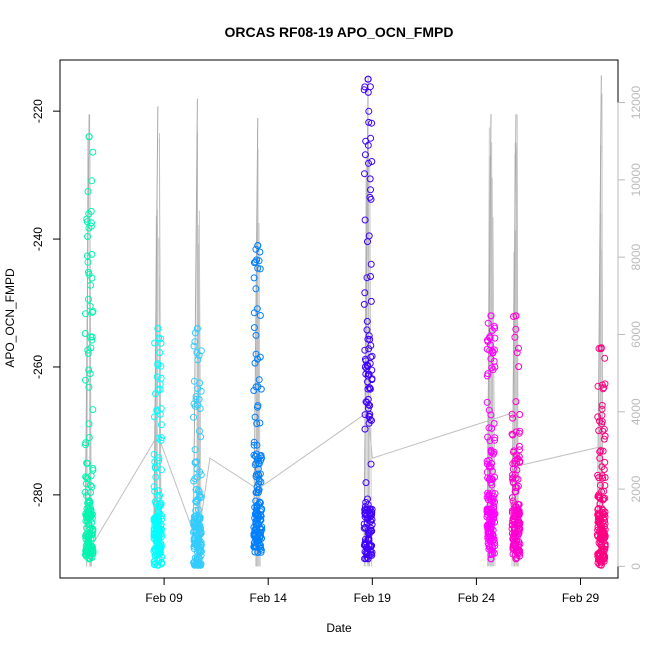 Image resolution: width=650 pixels, height=655 pixels. Describe the element at coordinates (38, 239) in the screenshot. I see `y-tick-label: -240` at that location.